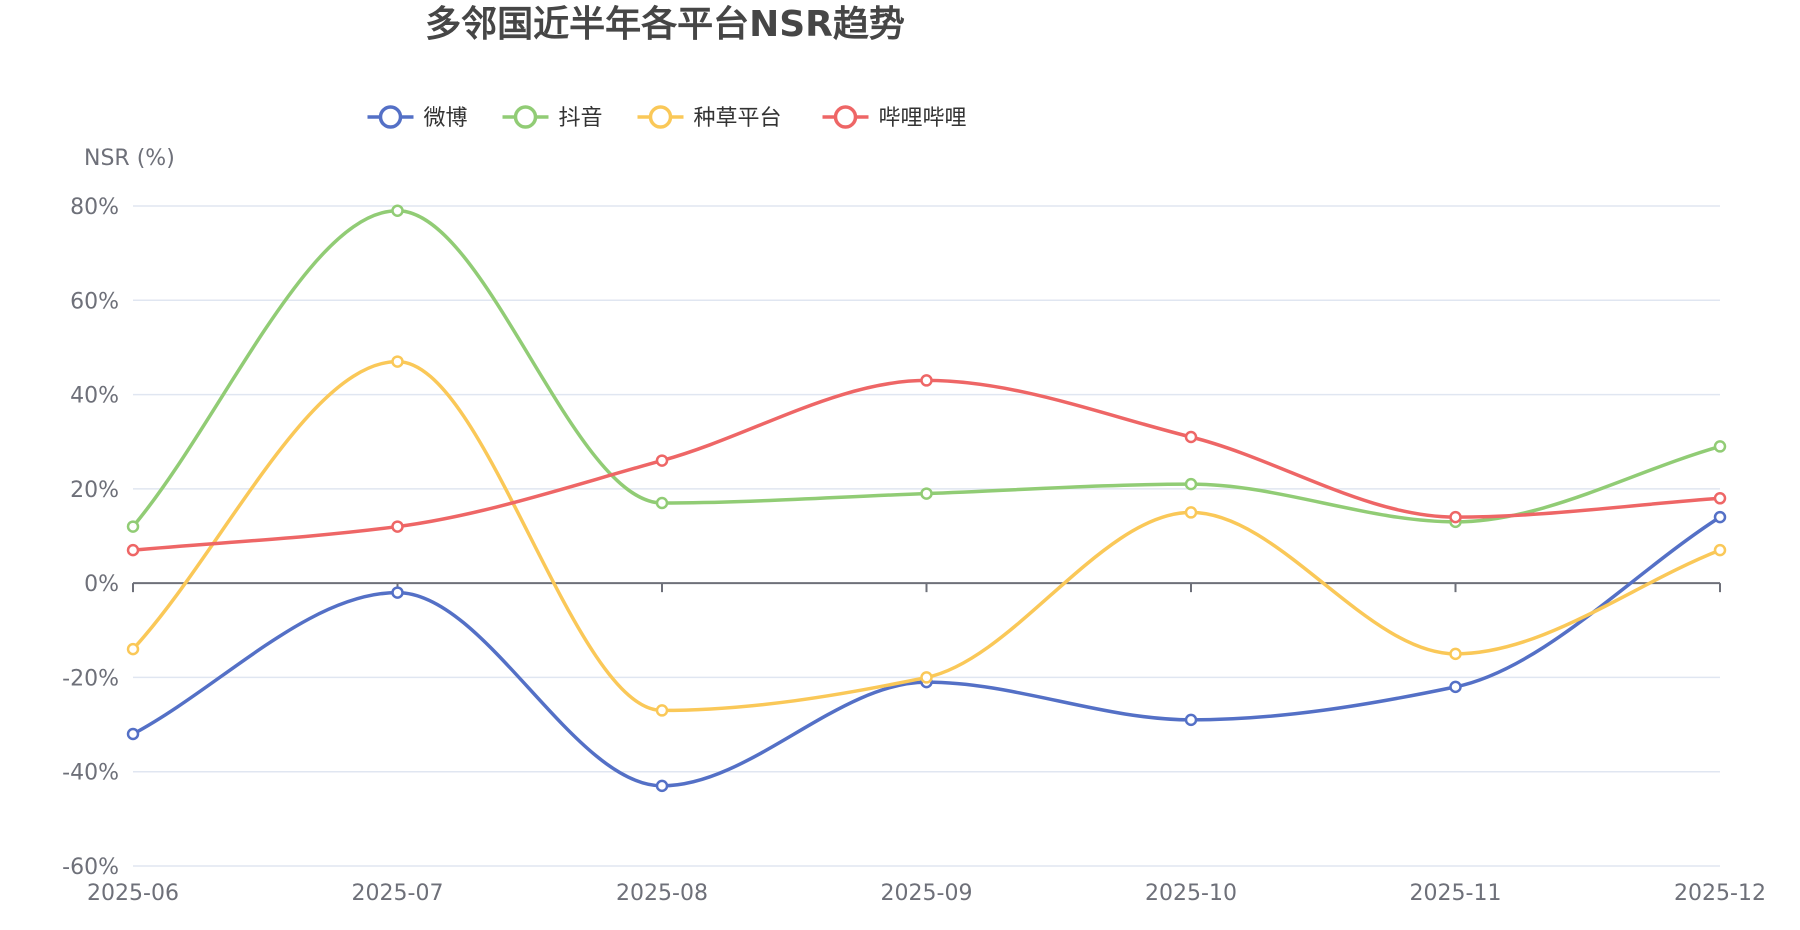 This screenshot has width=1800, height=930. What do you see at coordinates (90, 537) in the screenshot?
I see `y-axis-ticks: 80% 60% 40% 20% 0% -20% -40% -60%` at bounding box center [90, 537].